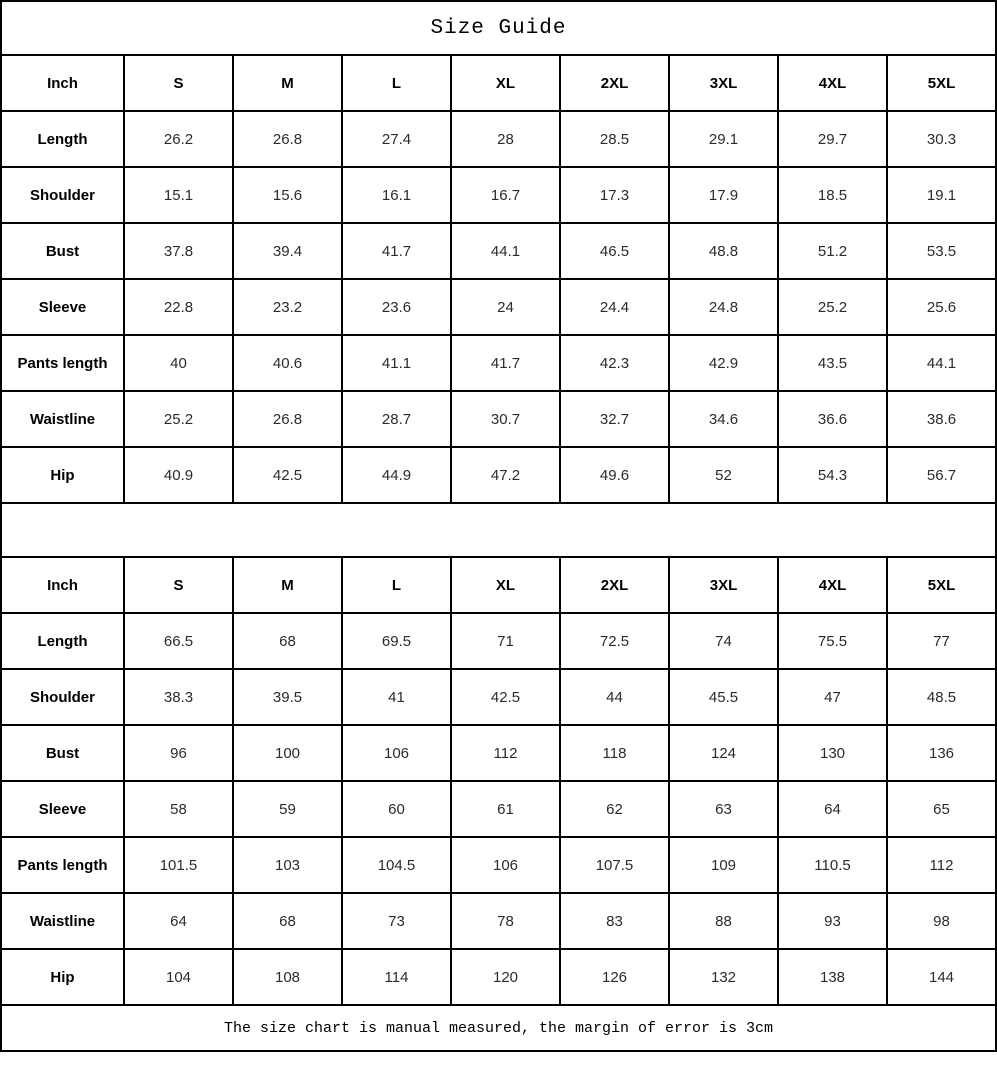  What do you see at coordinates (832, 977) in the screenshot?
I see `value-cell: 138` at bounding box center [832, 977].